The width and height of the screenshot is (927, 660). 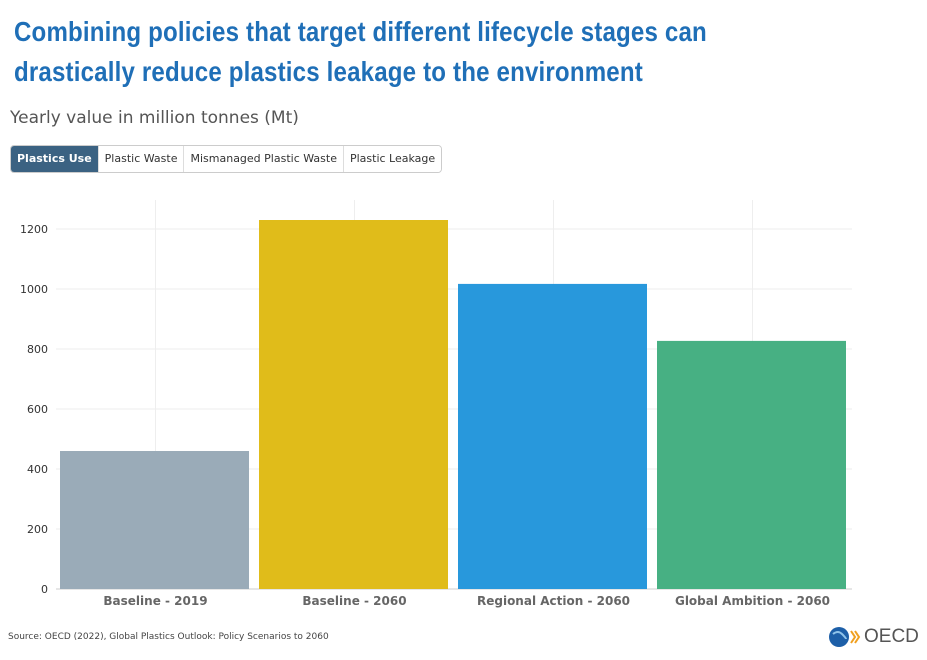 What do you see at coordinates (37, 529) in the screenshot?
I see `y-tick-label: 200` at bounding box center [37, 529].